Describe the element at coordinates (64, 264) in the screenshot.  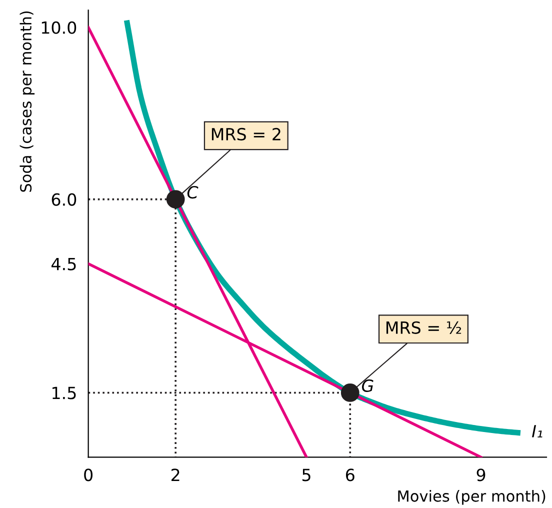
I see `y-tick-label: 4.5` at that location.